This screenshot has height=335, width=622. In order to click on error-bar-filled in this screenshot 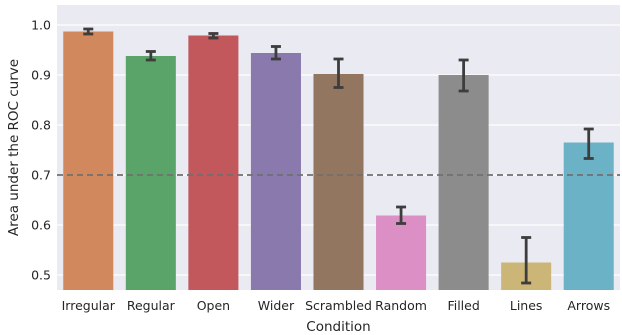, I will do `click(463, 75)`.